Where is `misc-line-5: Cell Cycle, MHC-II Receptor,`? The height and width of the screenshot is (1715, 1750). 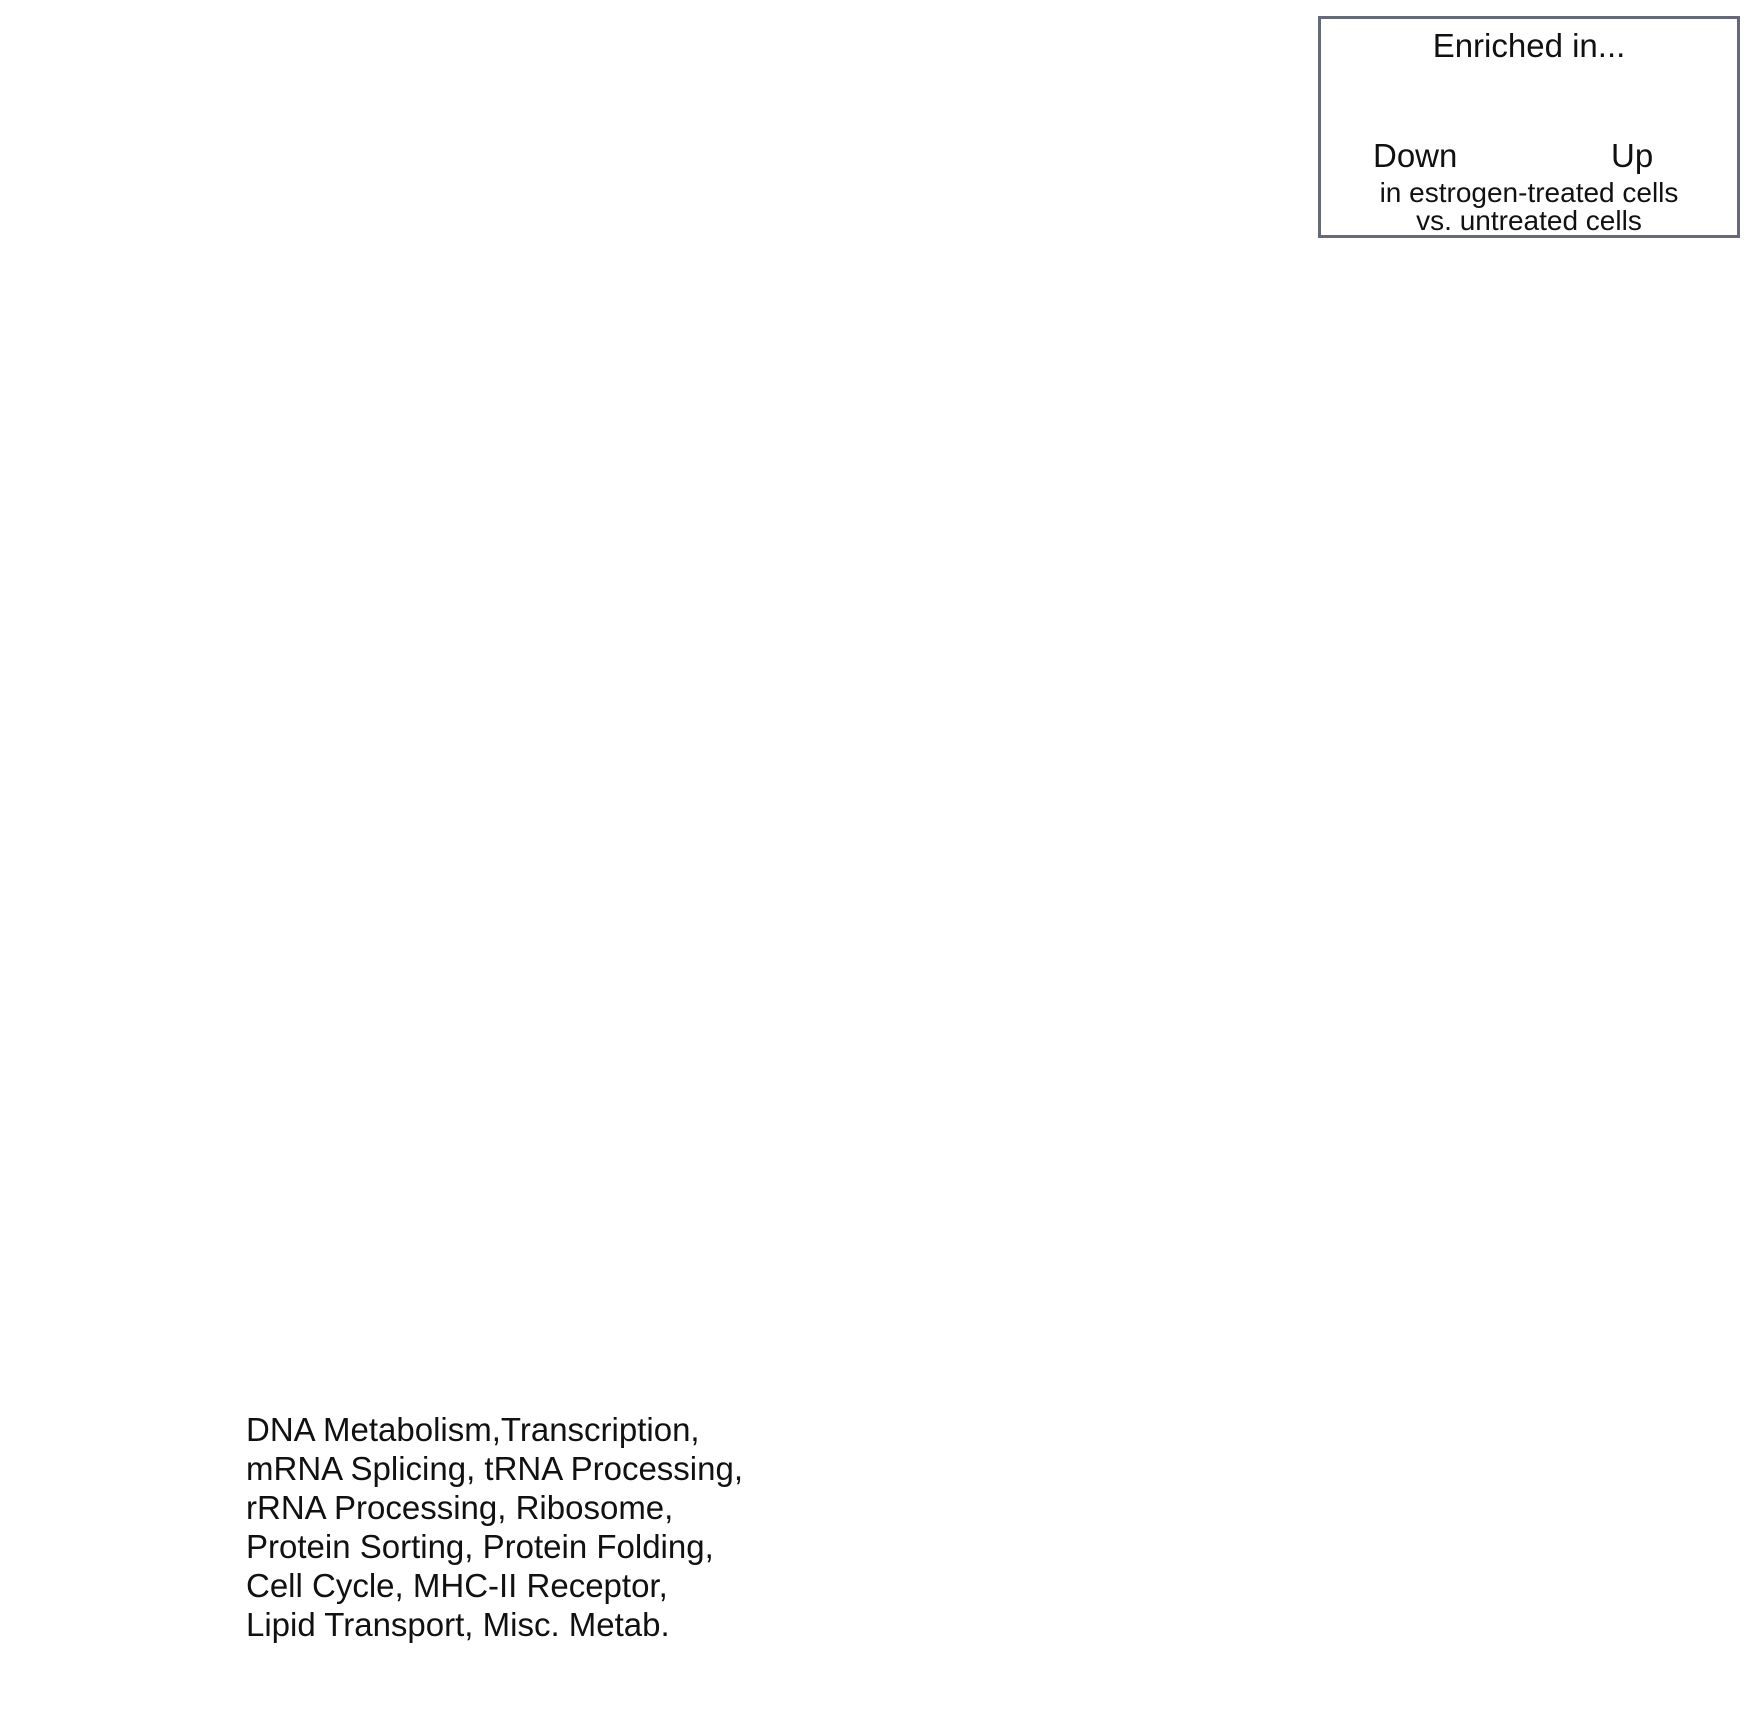
misc-line-5: Cell Cycle, MHC-II Receptor, is located at coordinates (457, 1585).